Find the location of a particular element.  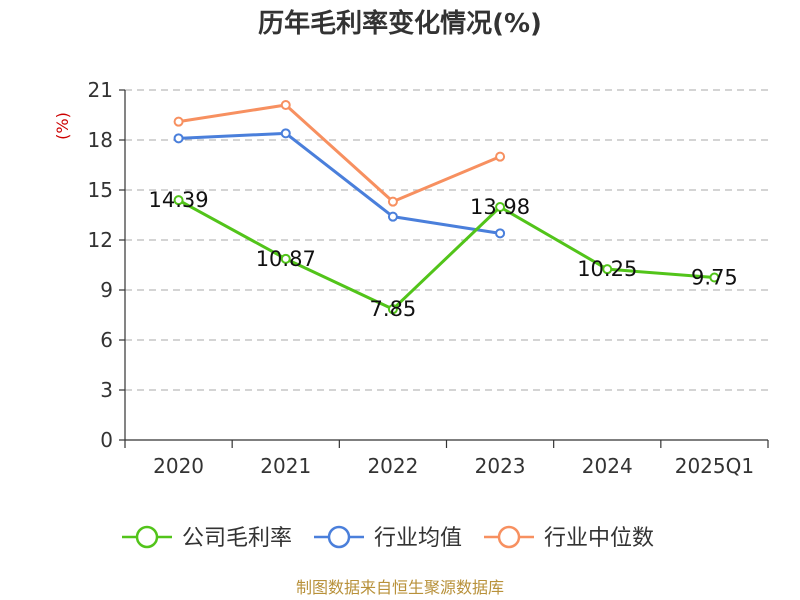

x-tick-label-2025Q1: 2025Q1 is located at coordinates (714, 466).